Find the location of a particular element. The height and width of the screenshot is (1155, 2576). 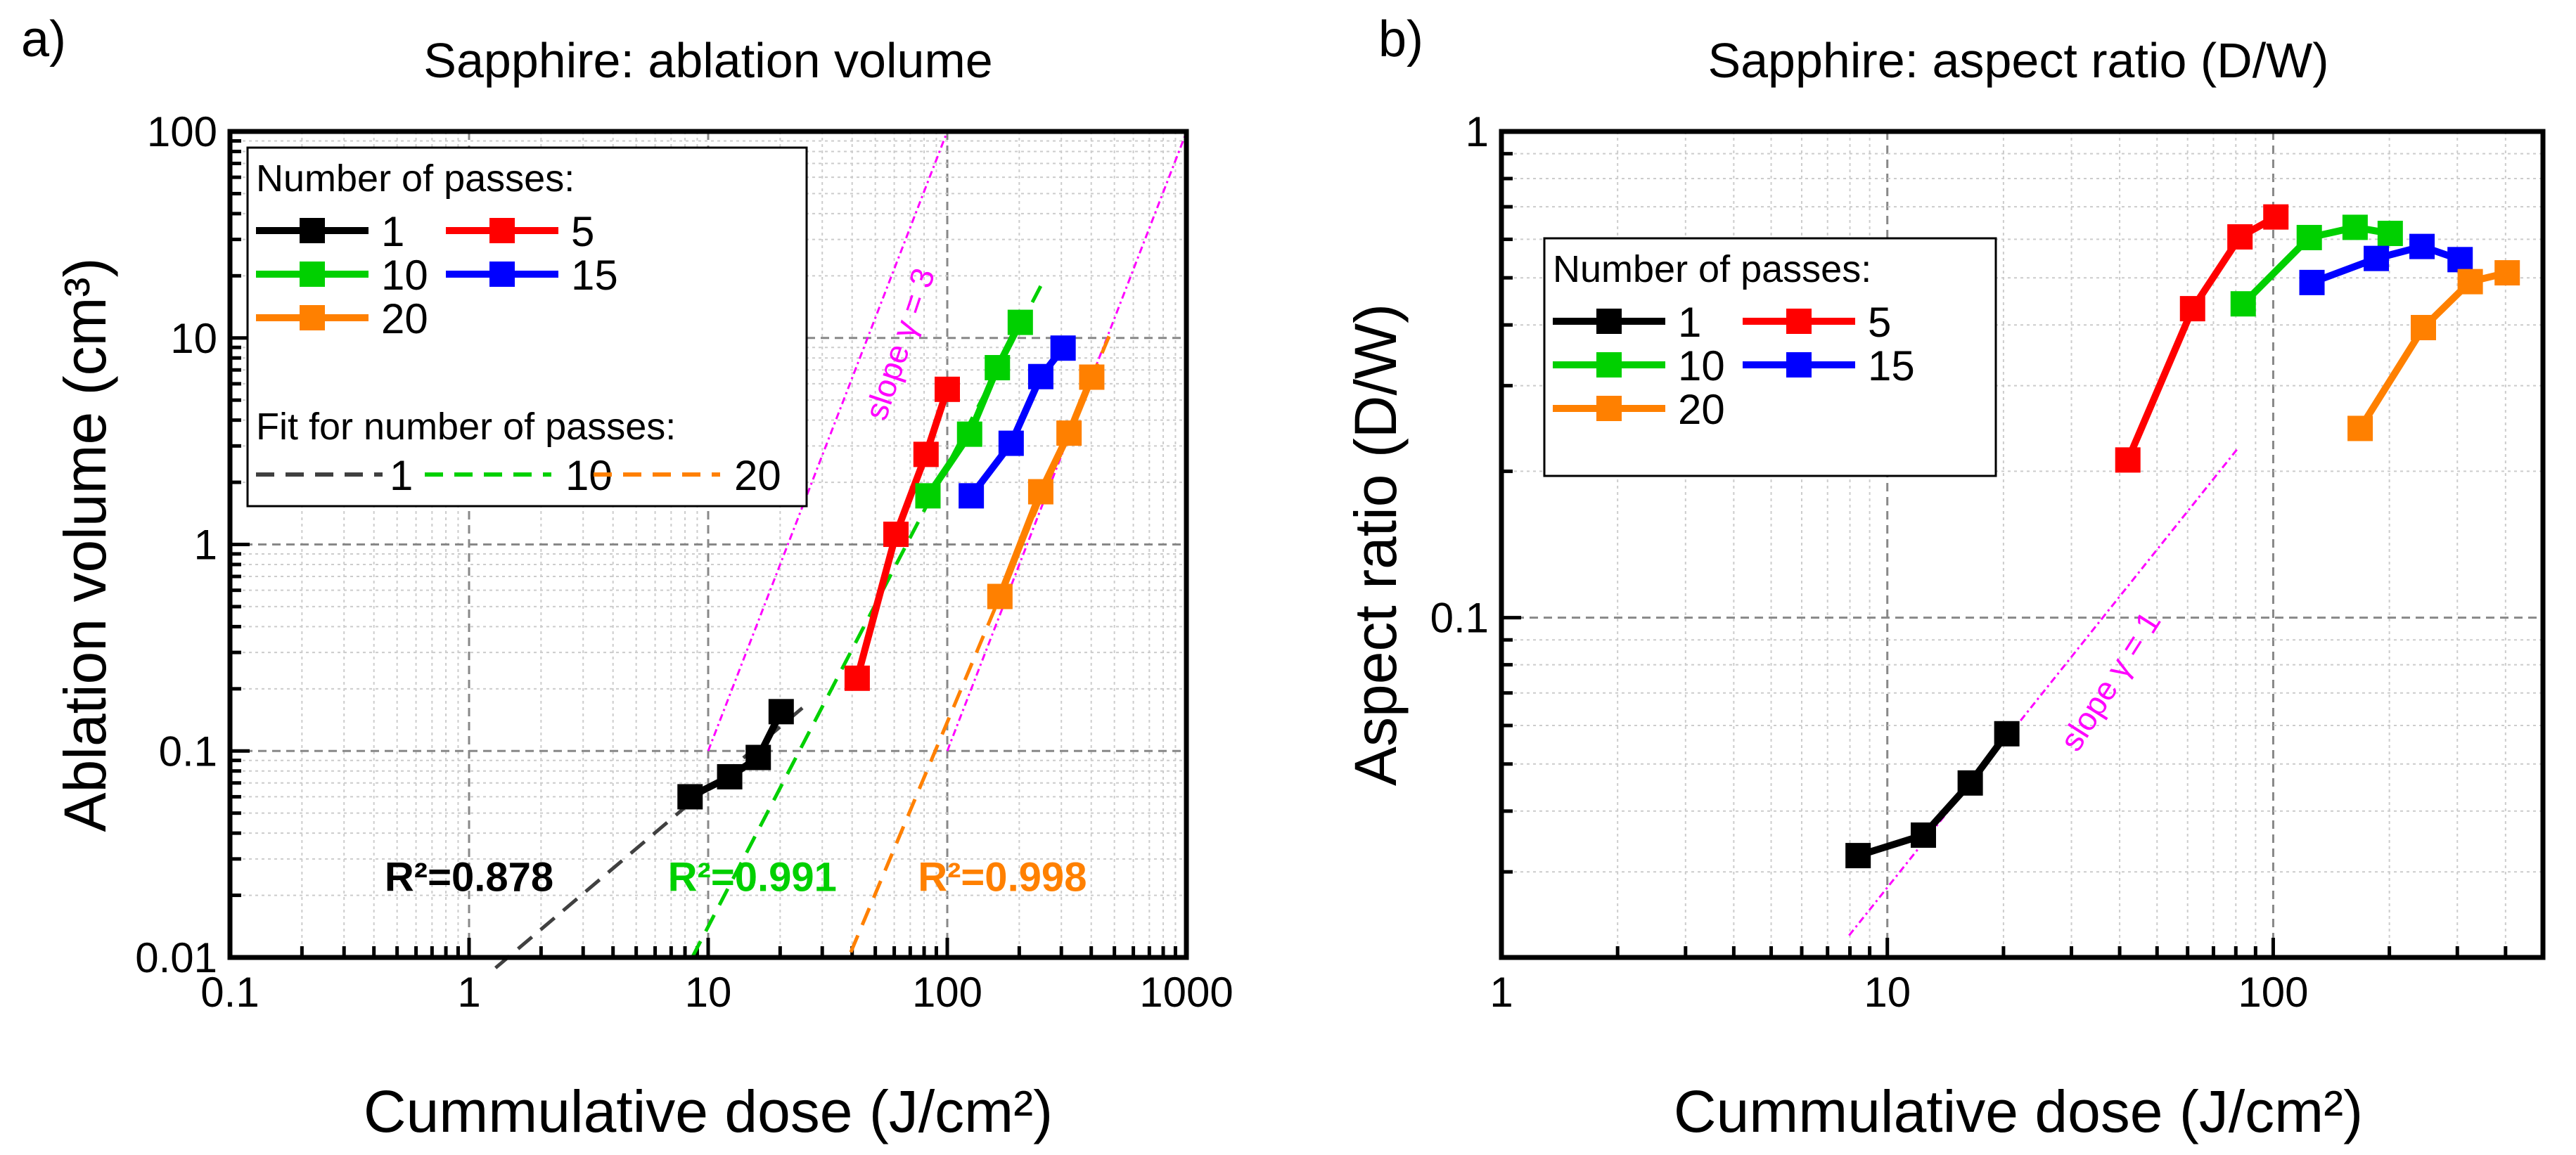

legend-label-10: 10 is located at coordinates (1701, 366).